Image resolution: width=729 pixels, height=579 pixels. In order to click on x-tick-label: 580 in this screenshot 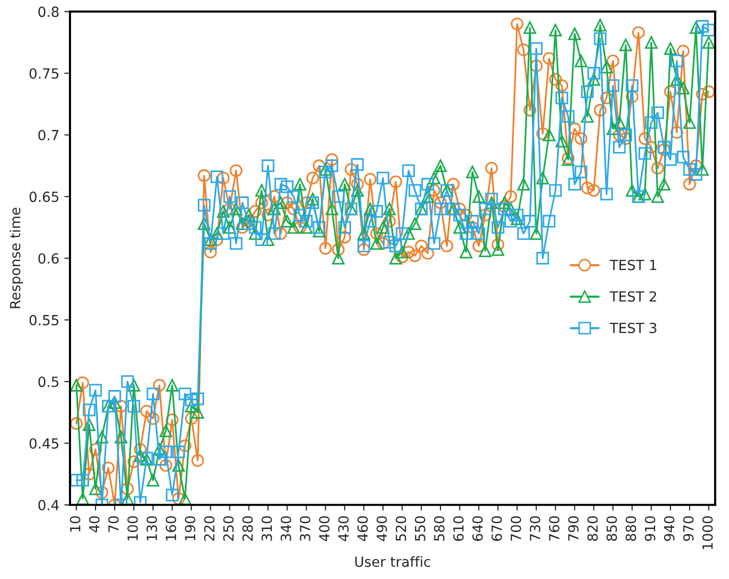, I will do `click(439, 528)`.